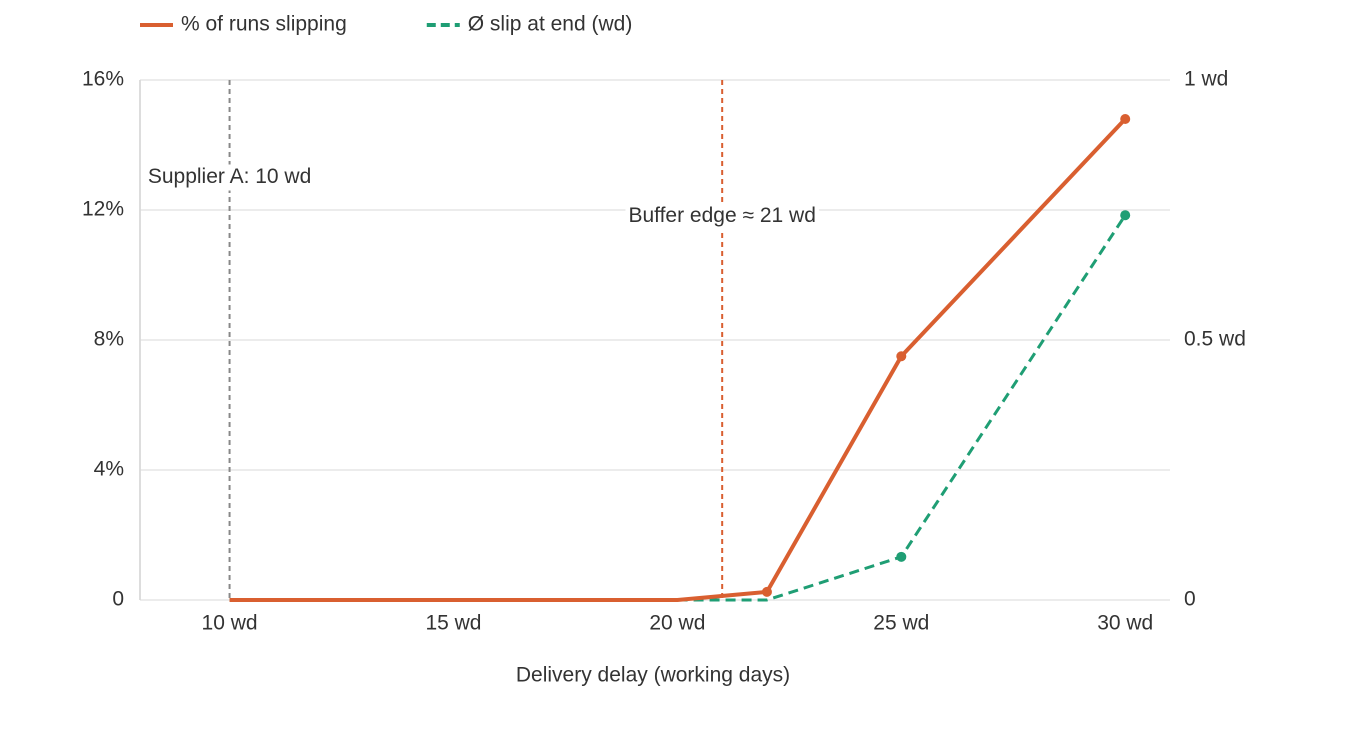 This screenshot has height=732, width=1360. I want to click on x-tick-label: 20 wd, so click(677, 623).